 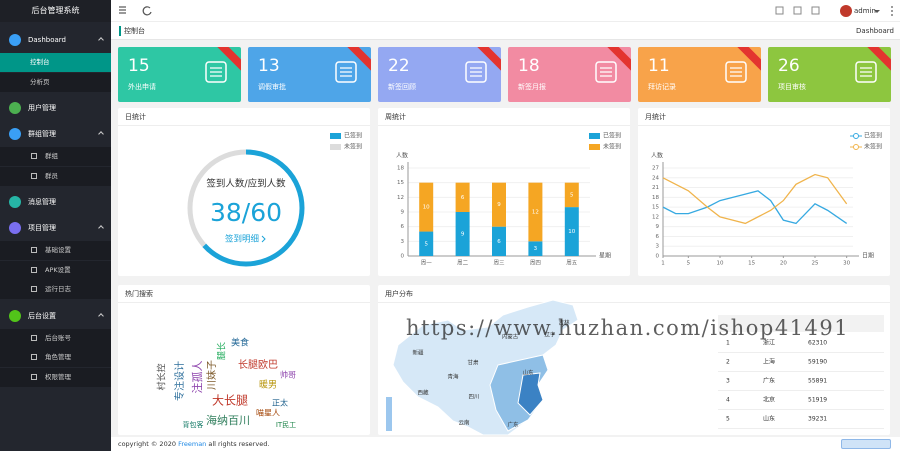 What do you see at coordinates (655, 117) in the screenshot?
I see `panel-title: 月统计` at bounding box center [655, 117].